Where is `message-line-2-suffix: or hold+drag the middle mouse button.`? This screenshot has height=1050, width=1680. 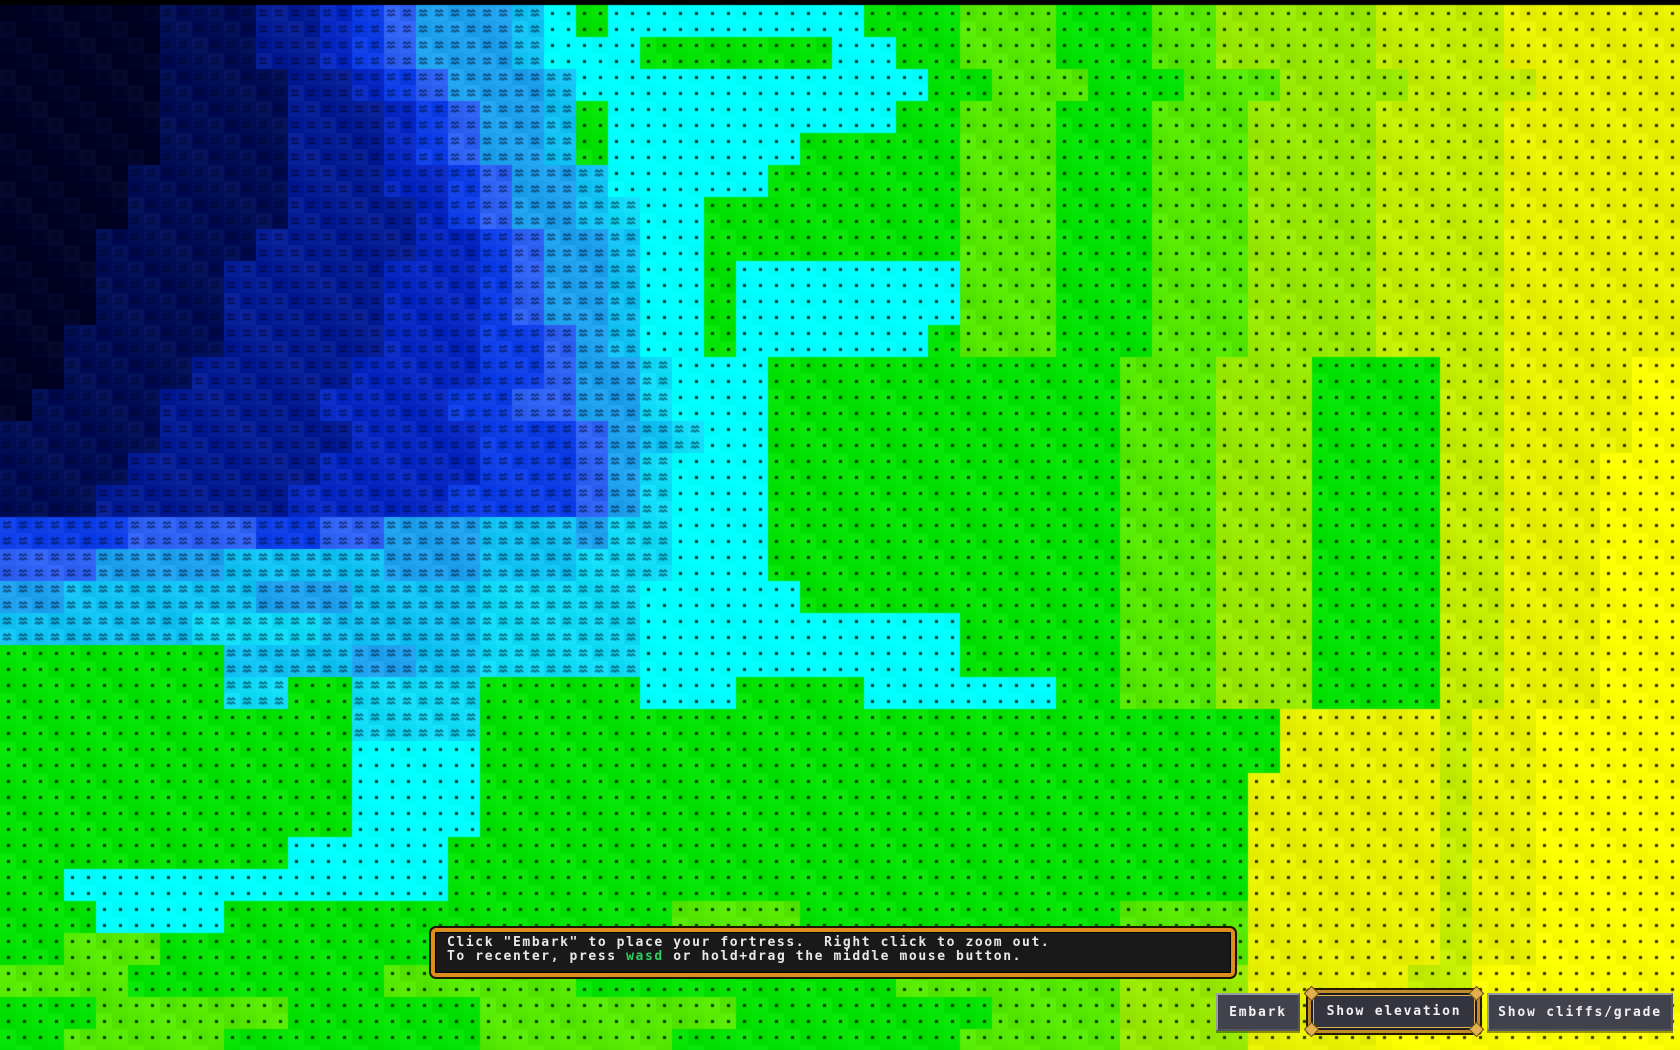
message-line-2-suffix: or hold+drag the middle mouse button. is located at coordinates (843, 956).